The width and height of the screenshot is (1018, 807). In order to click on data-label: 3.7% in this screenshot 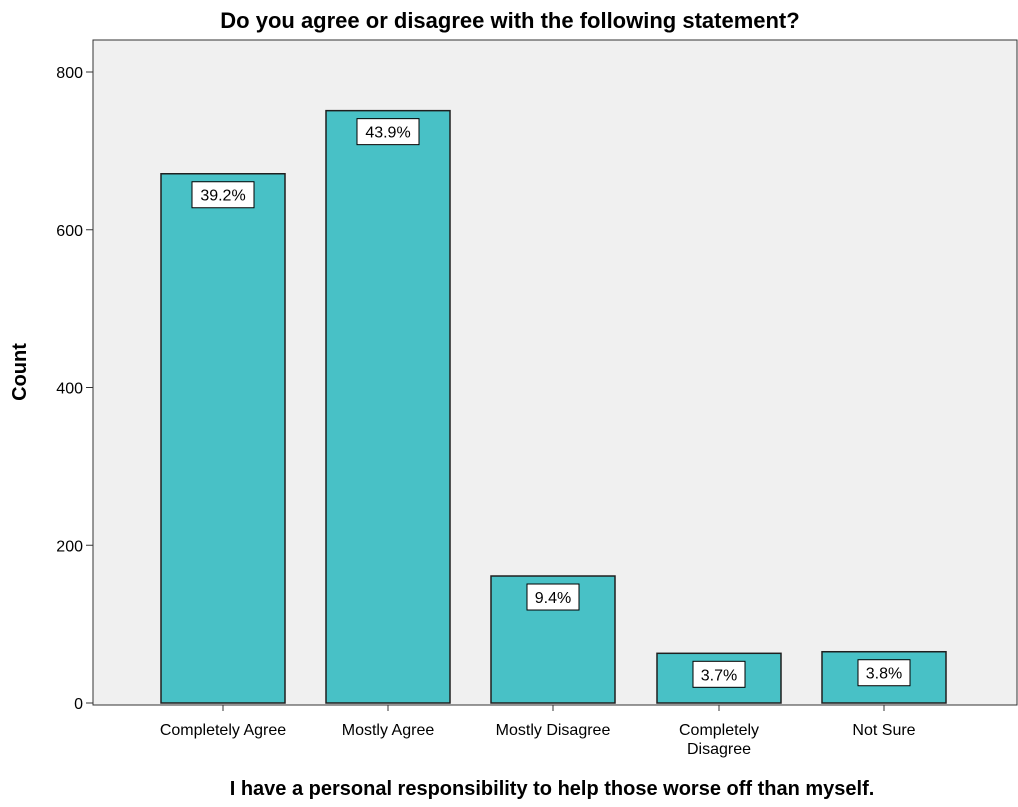, I will do `click(719, 675)`.